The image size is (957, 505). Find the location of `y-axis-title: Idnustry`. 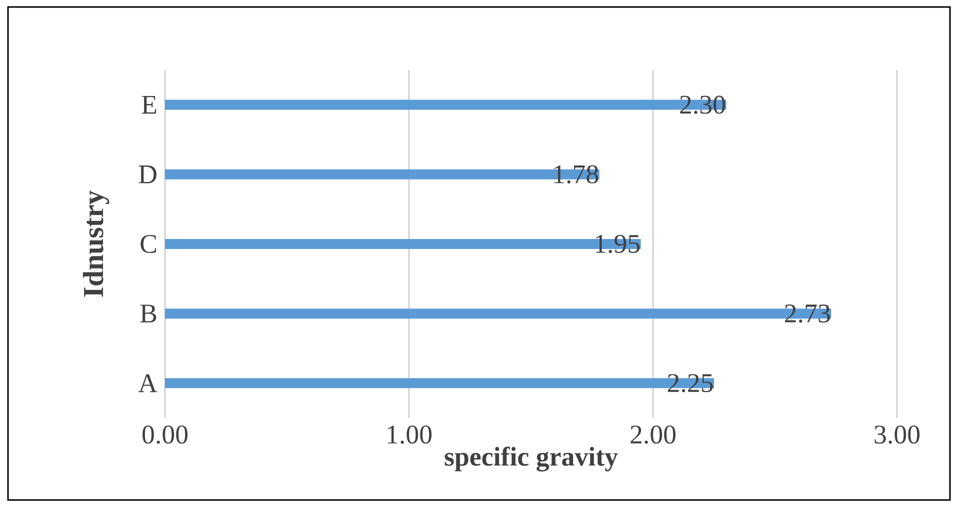

y-axis-title: Idnustry is located at coordinates (96, 243).